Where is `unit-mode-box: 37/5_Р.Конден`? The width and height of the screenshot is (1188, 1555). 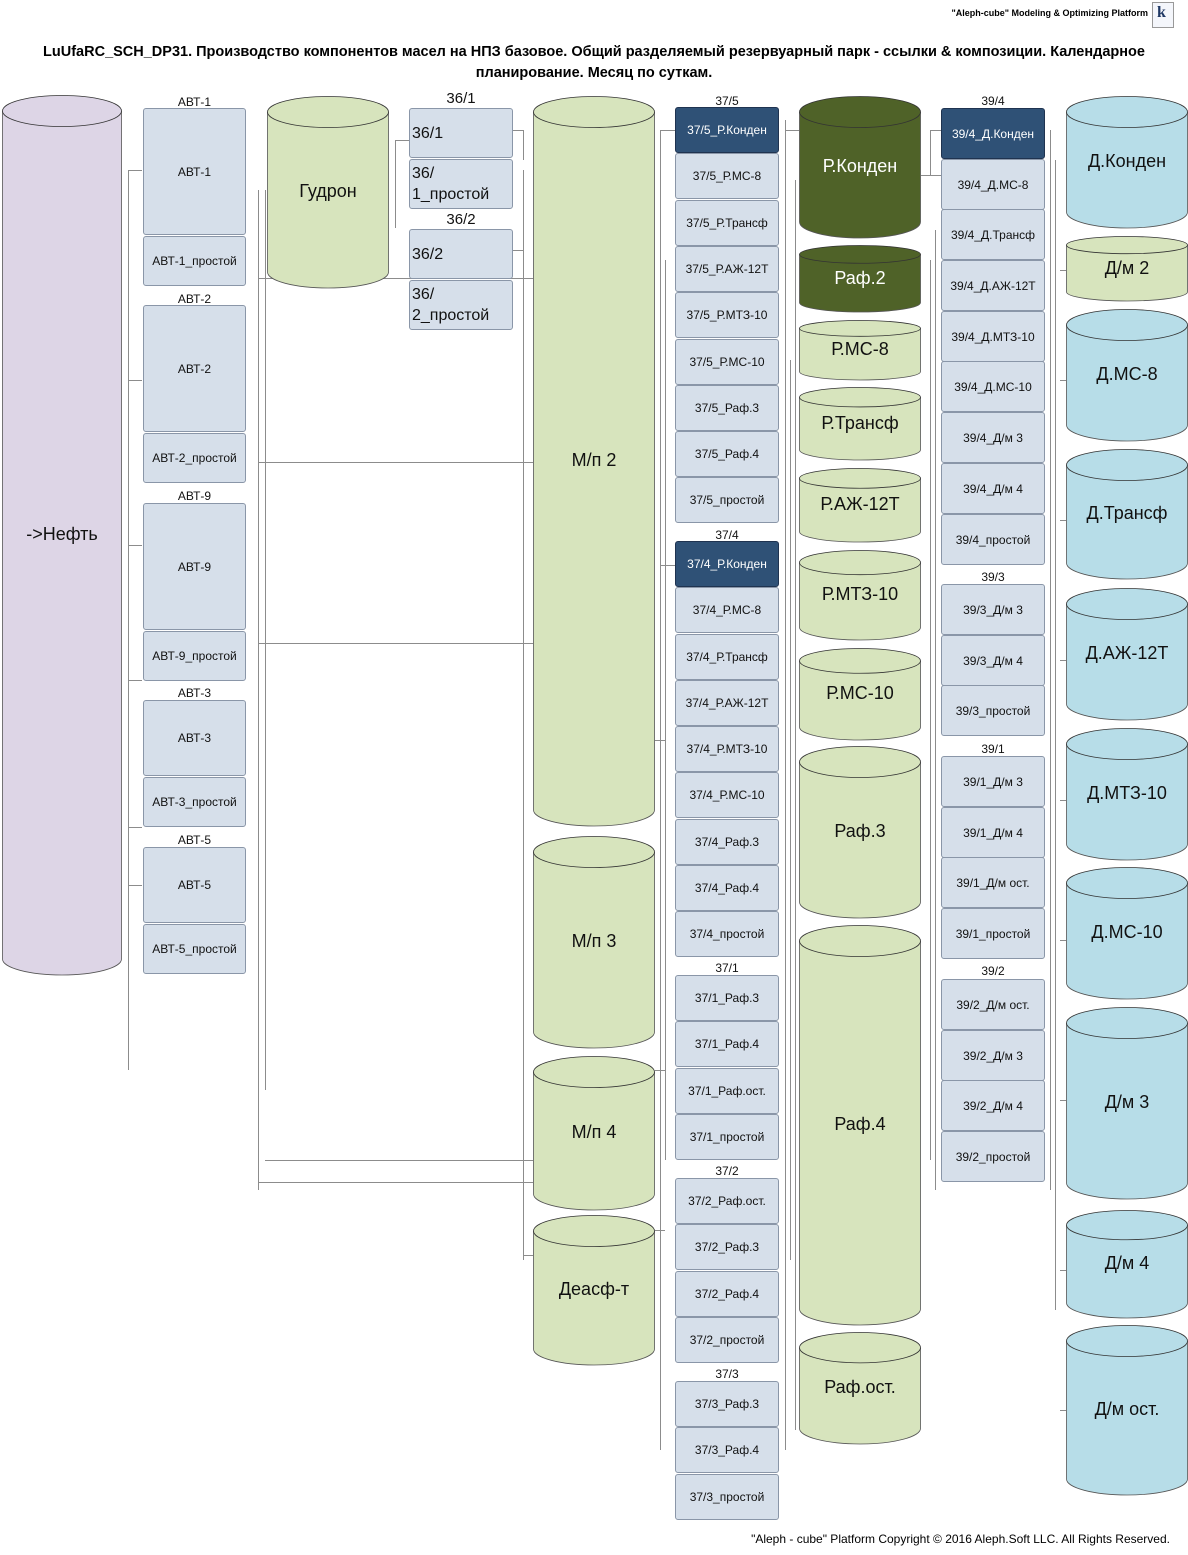 unit-mode-box: 37/5_Р.Конден is located at coordinates (727, 130).